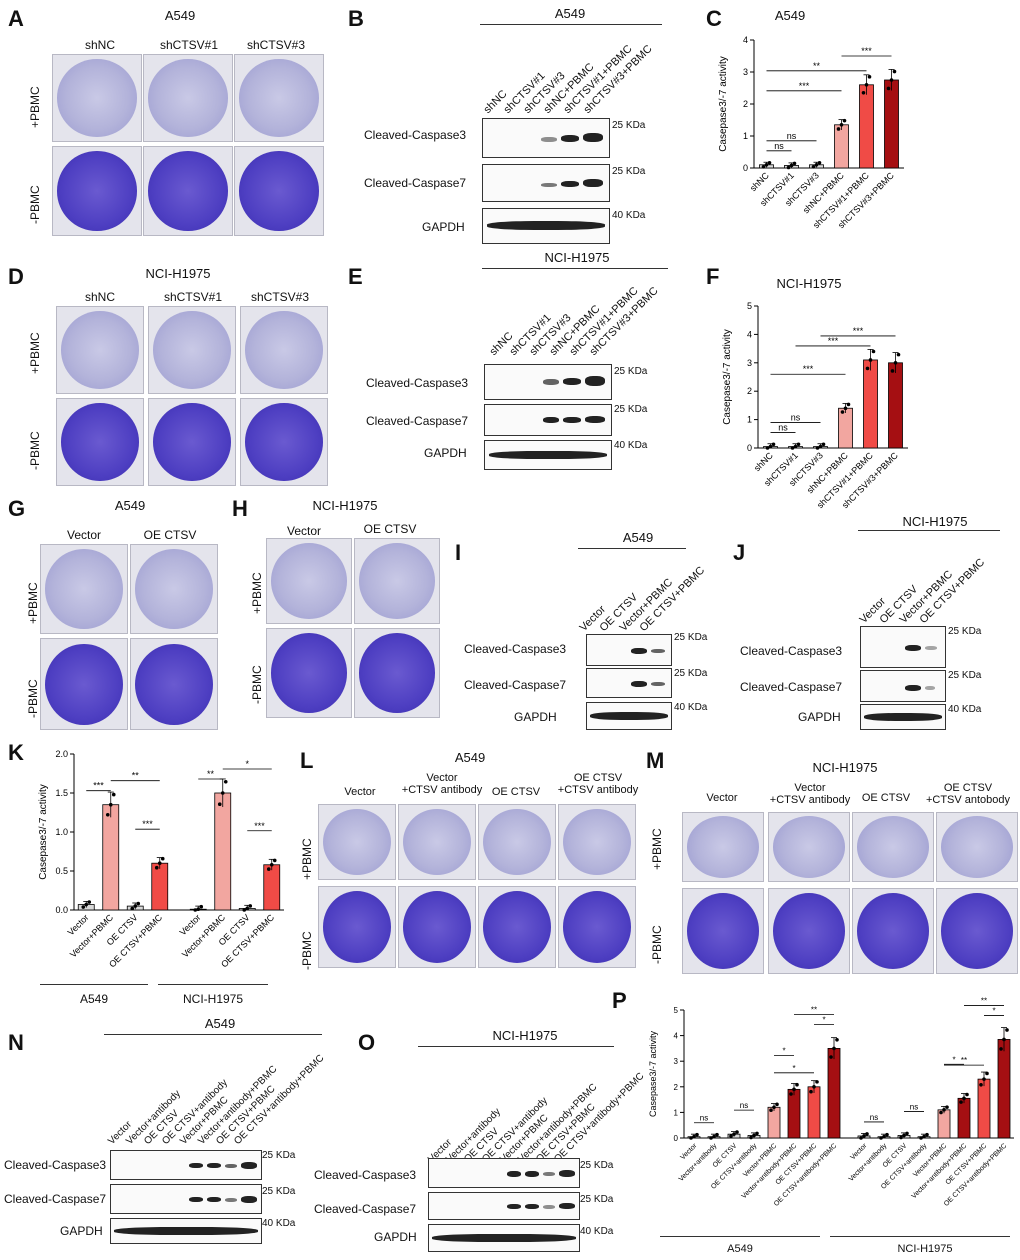 The width and height of the screenshot is (1020, 1260). I want to click on y-tick-label: 1.5, so click(61, 793).